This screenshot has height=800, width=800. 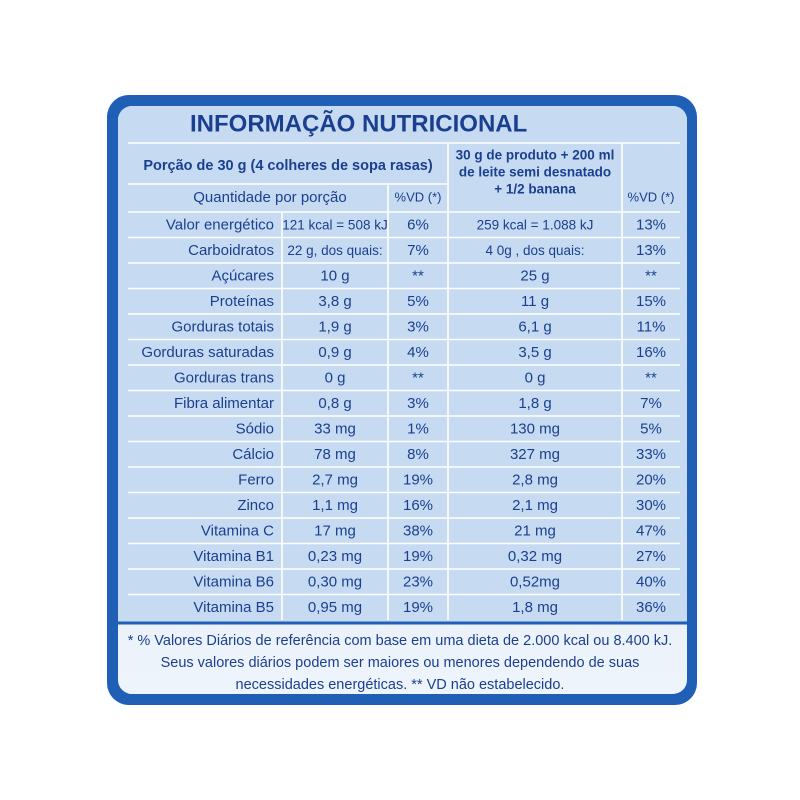 I want to click on cell: 259 kcal = 1.088 kJ, so click(x=535, y=224).